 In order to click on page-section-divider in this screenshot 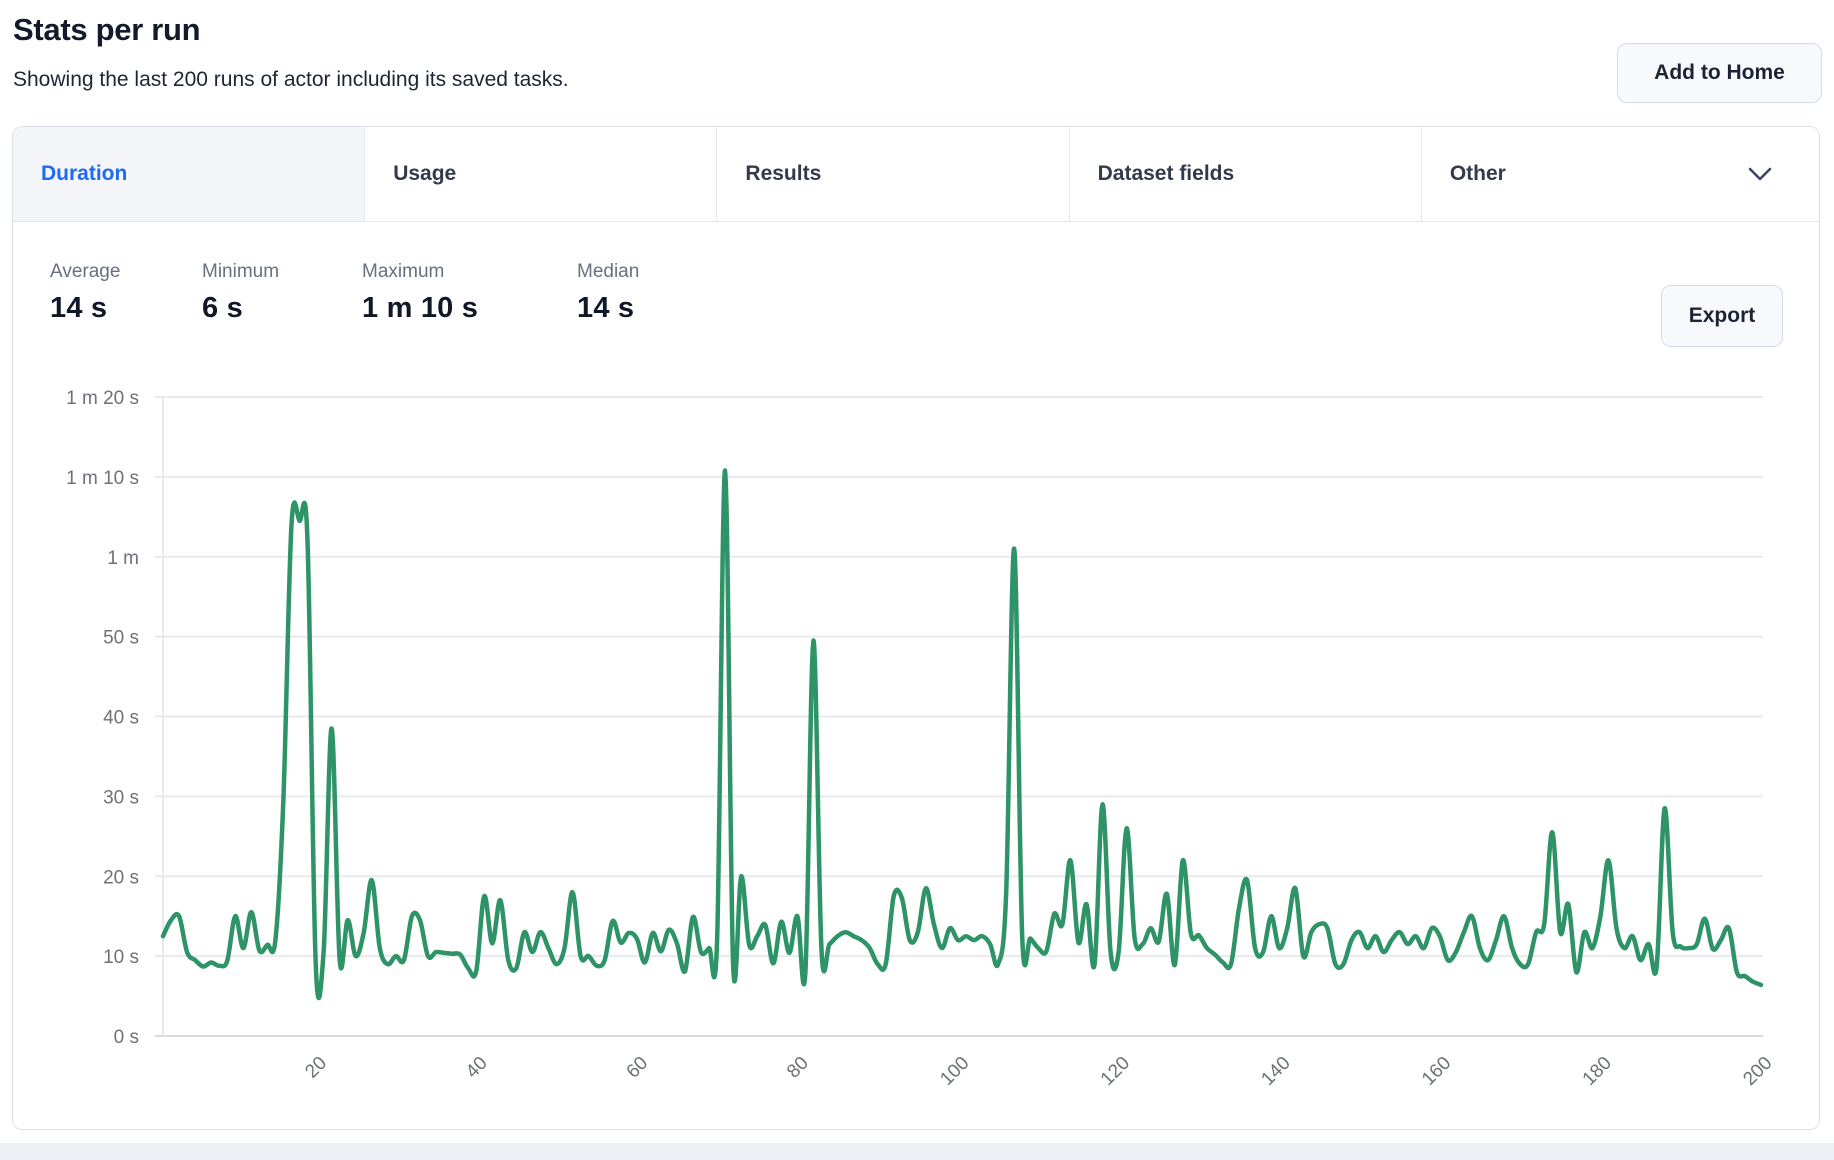, I will do `click(917, 1151)`.